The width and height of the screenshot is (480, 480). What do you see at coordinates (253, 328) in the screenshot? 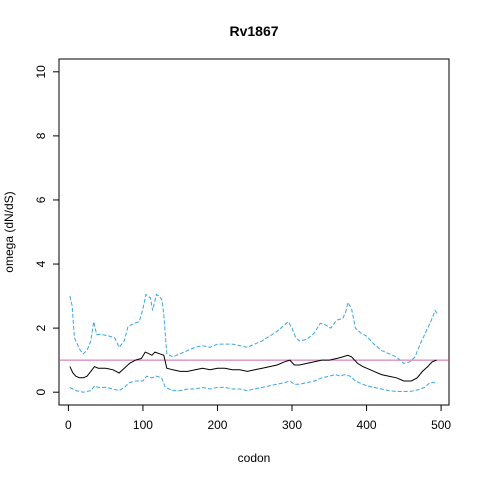
I see `series-line-upper` at bounding box center [253, 328].